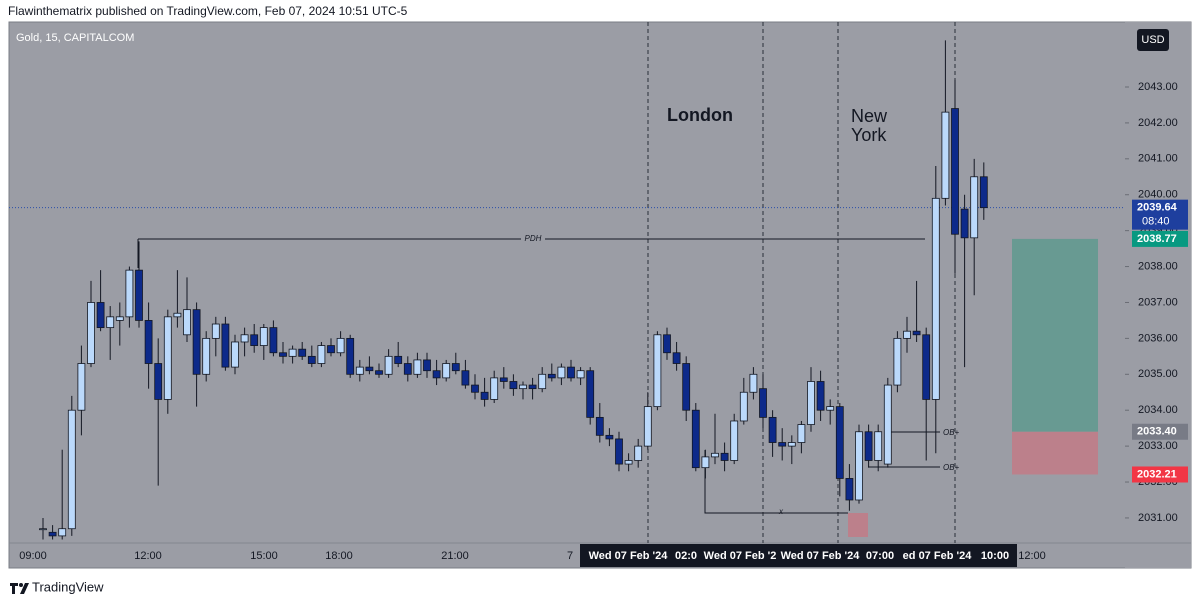  Describe the element at coordinates (75, 38) in the screenshot. I see `symbol-title: Gold, 15, CAPITALCOM` at that location.